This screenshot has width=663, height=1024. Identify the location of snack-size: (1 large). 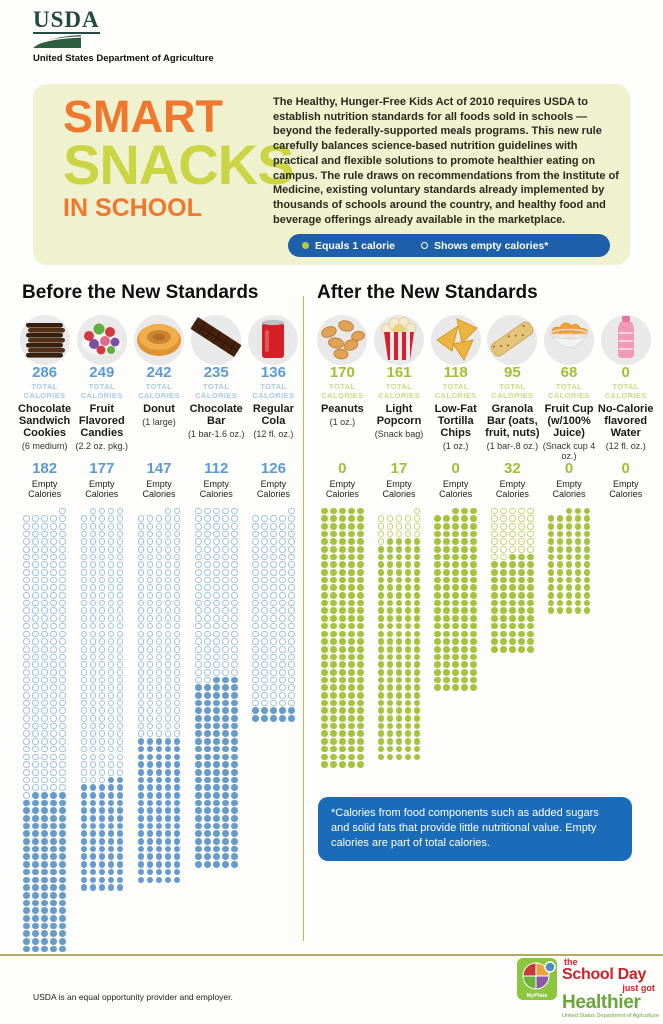
(159, 422).